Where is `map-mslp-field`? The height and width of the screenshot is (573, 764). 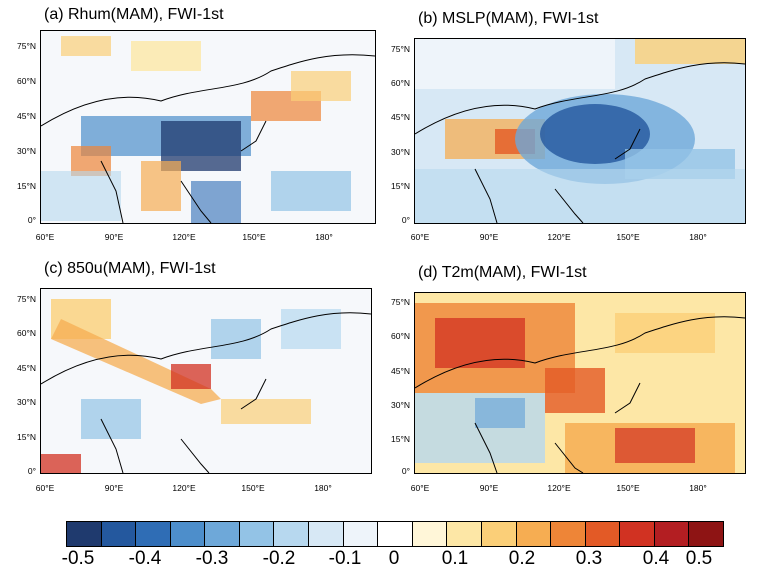
map-mslp-field is located at coordinates (580, 131).